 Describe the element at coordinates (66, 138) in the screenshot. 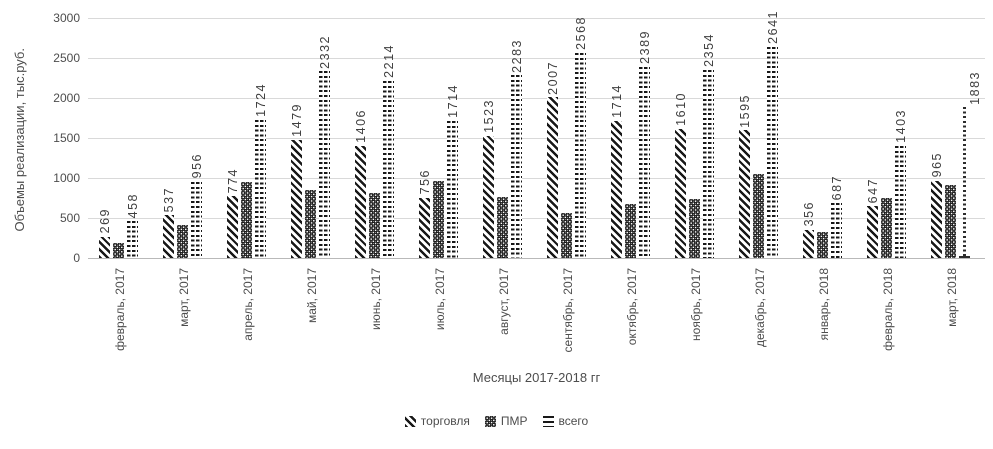

I see `y-tick-label: 1500` at that location.